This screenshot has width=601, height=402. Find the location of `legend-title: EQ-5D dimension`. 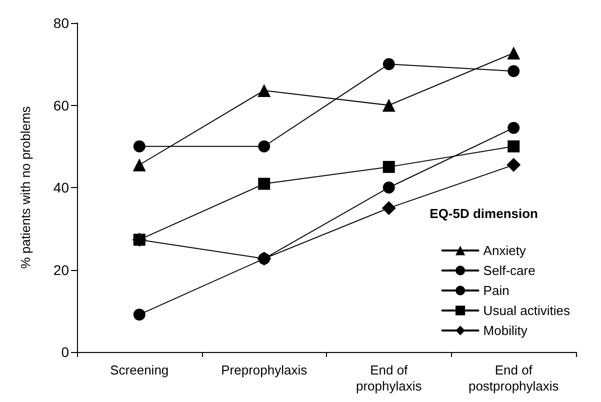

legend-title: EQ-5D dimension is located at coordinates (484, 213).